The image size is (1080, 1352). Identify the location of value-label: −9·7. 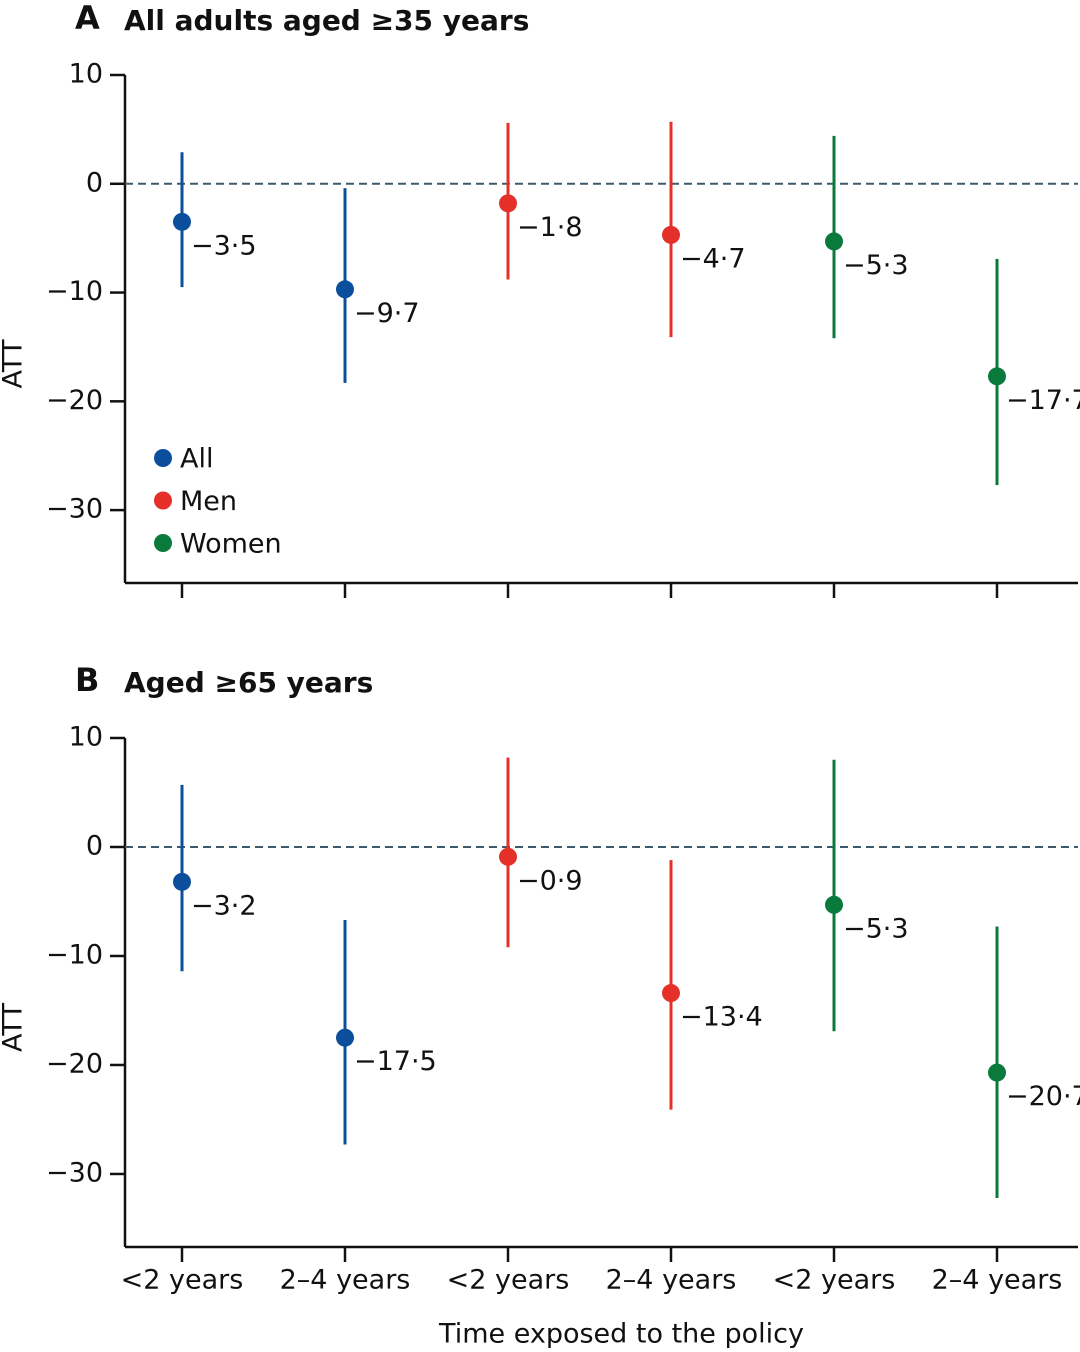
(387, 313).